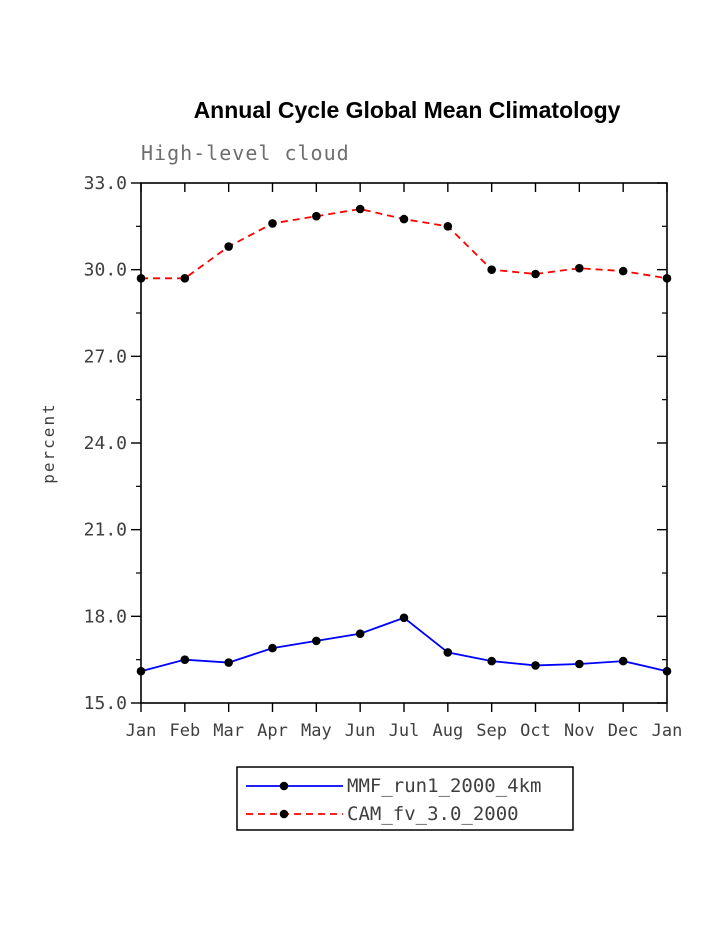 This screenshot has height=935, width=723. What do you see at coordinates (105, 356) in the screenshot?
I see `y-tick-label: 27.0` at bounding box center [105, 356].